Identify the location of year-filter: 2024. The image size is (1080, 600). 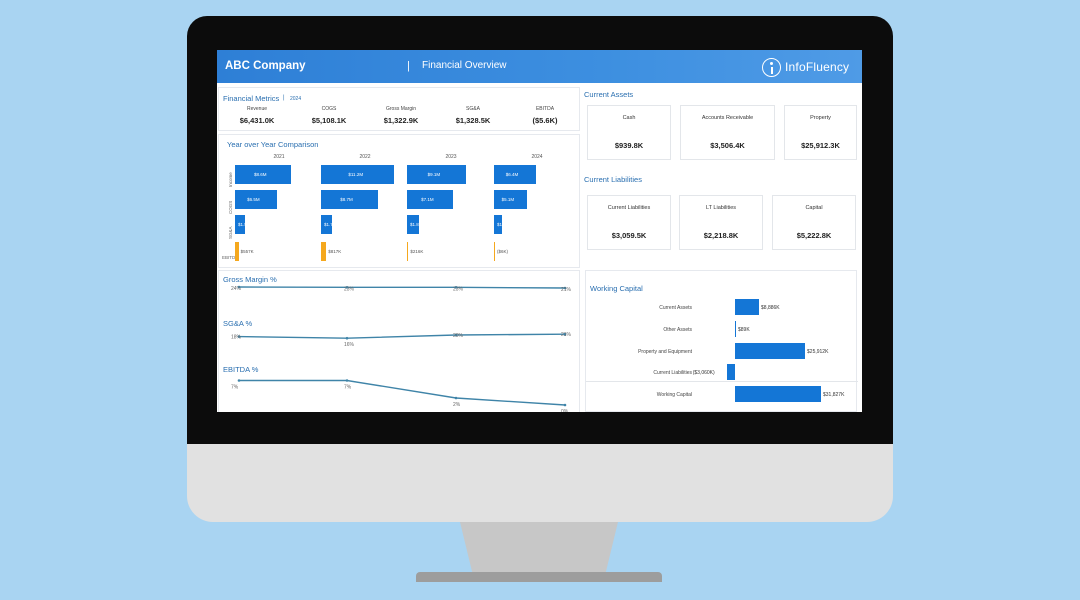
(296, 99).